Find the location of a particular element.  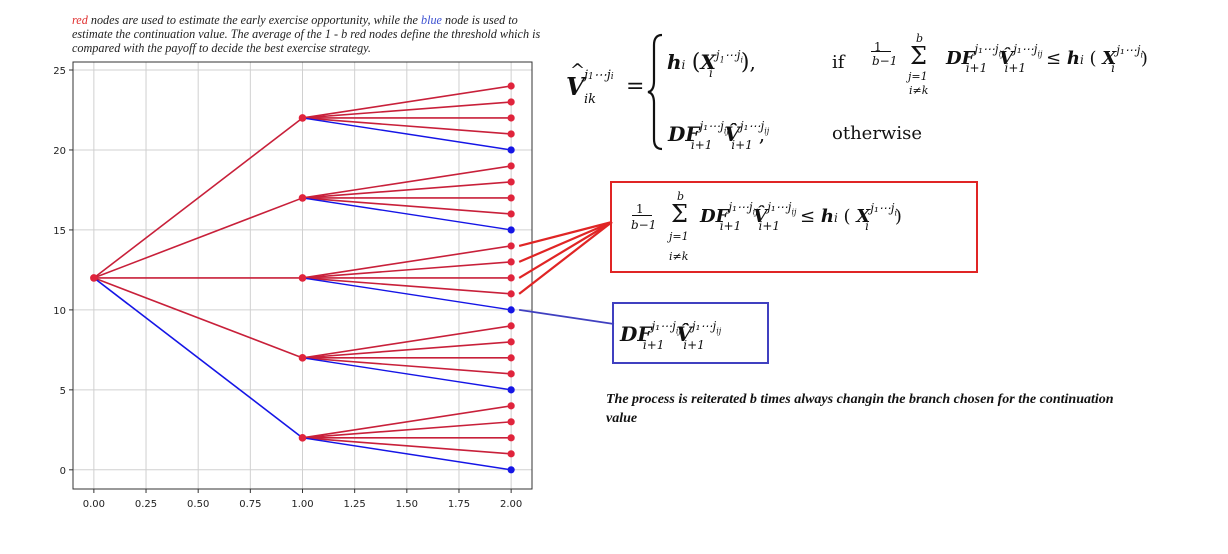

formula-lhs-sub: ik is located at coordinates (590, 99).